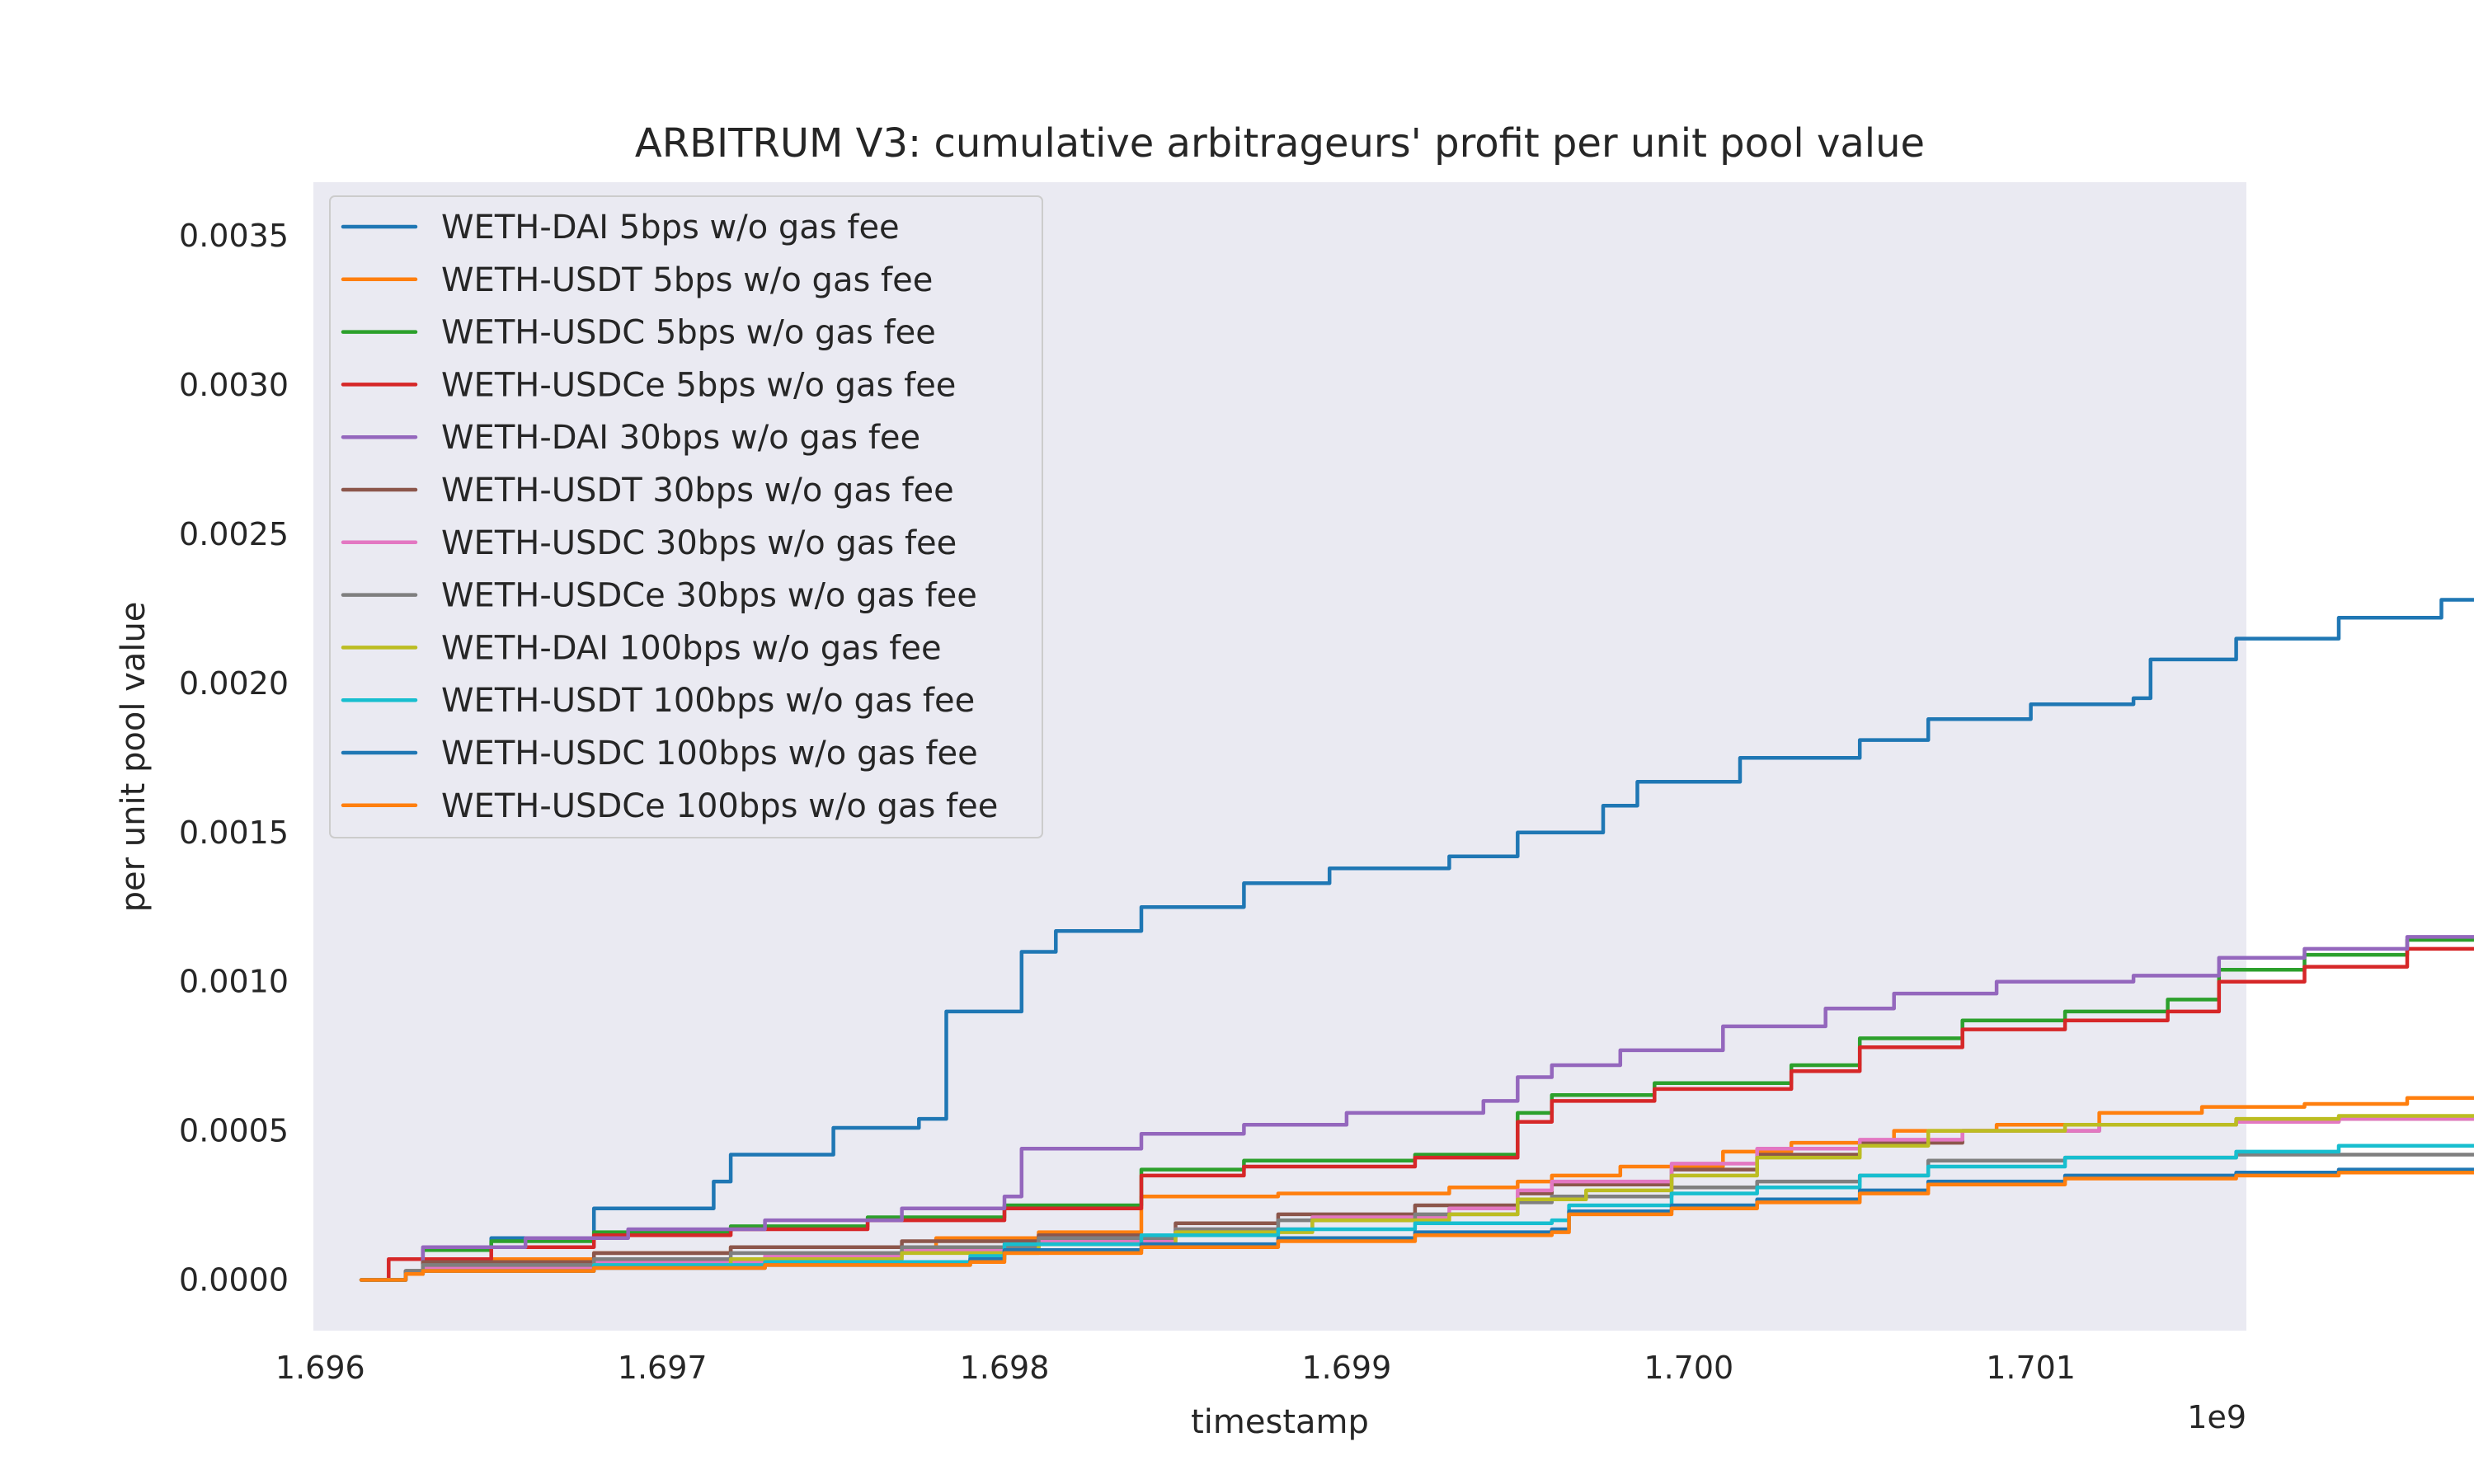 The image size is (2474, 1484). What do you see at coordinates (709, 754) in the screenshot?
I see `legend-label: WETH-USDC 100bps w/o gas fee` at bounding box center [709, 754].